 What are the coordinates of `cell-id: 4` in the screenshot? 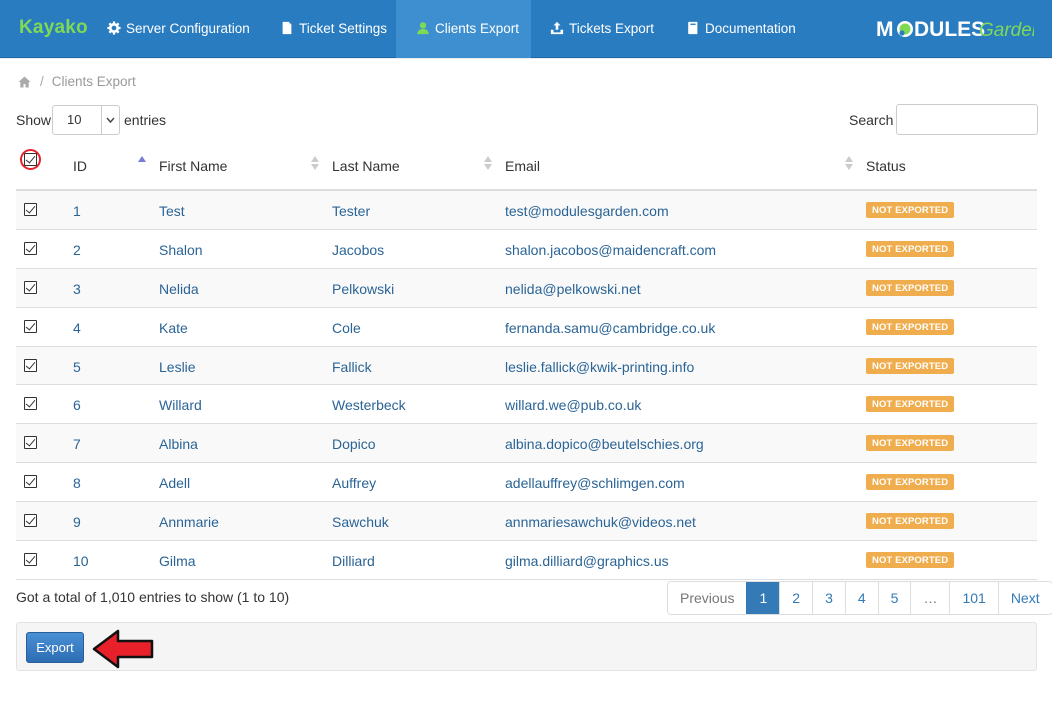 It's located at (77, 327).